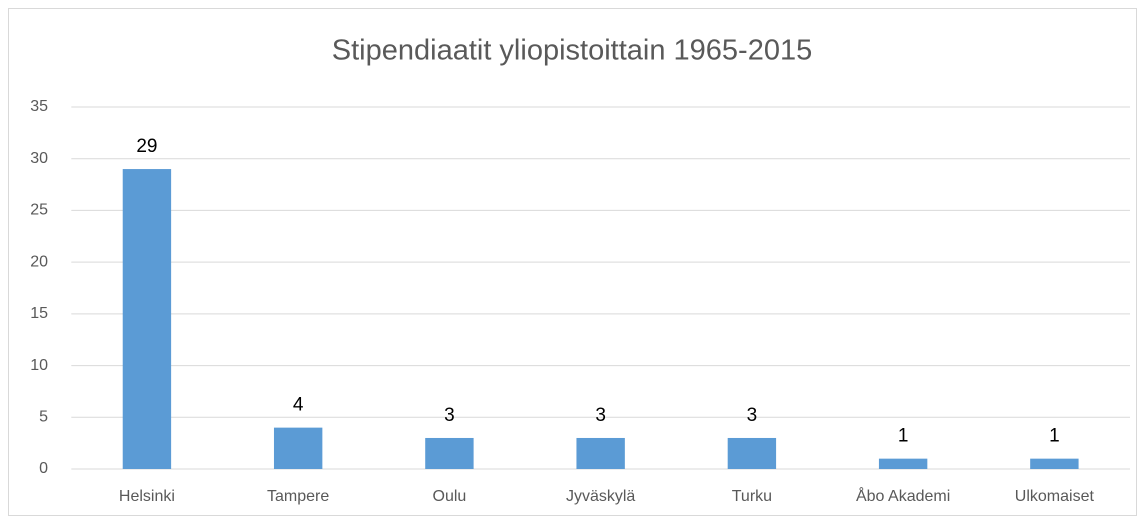 The image size is (1145, 524). I want to click on y-tick-label: 5, so click(43, 417).